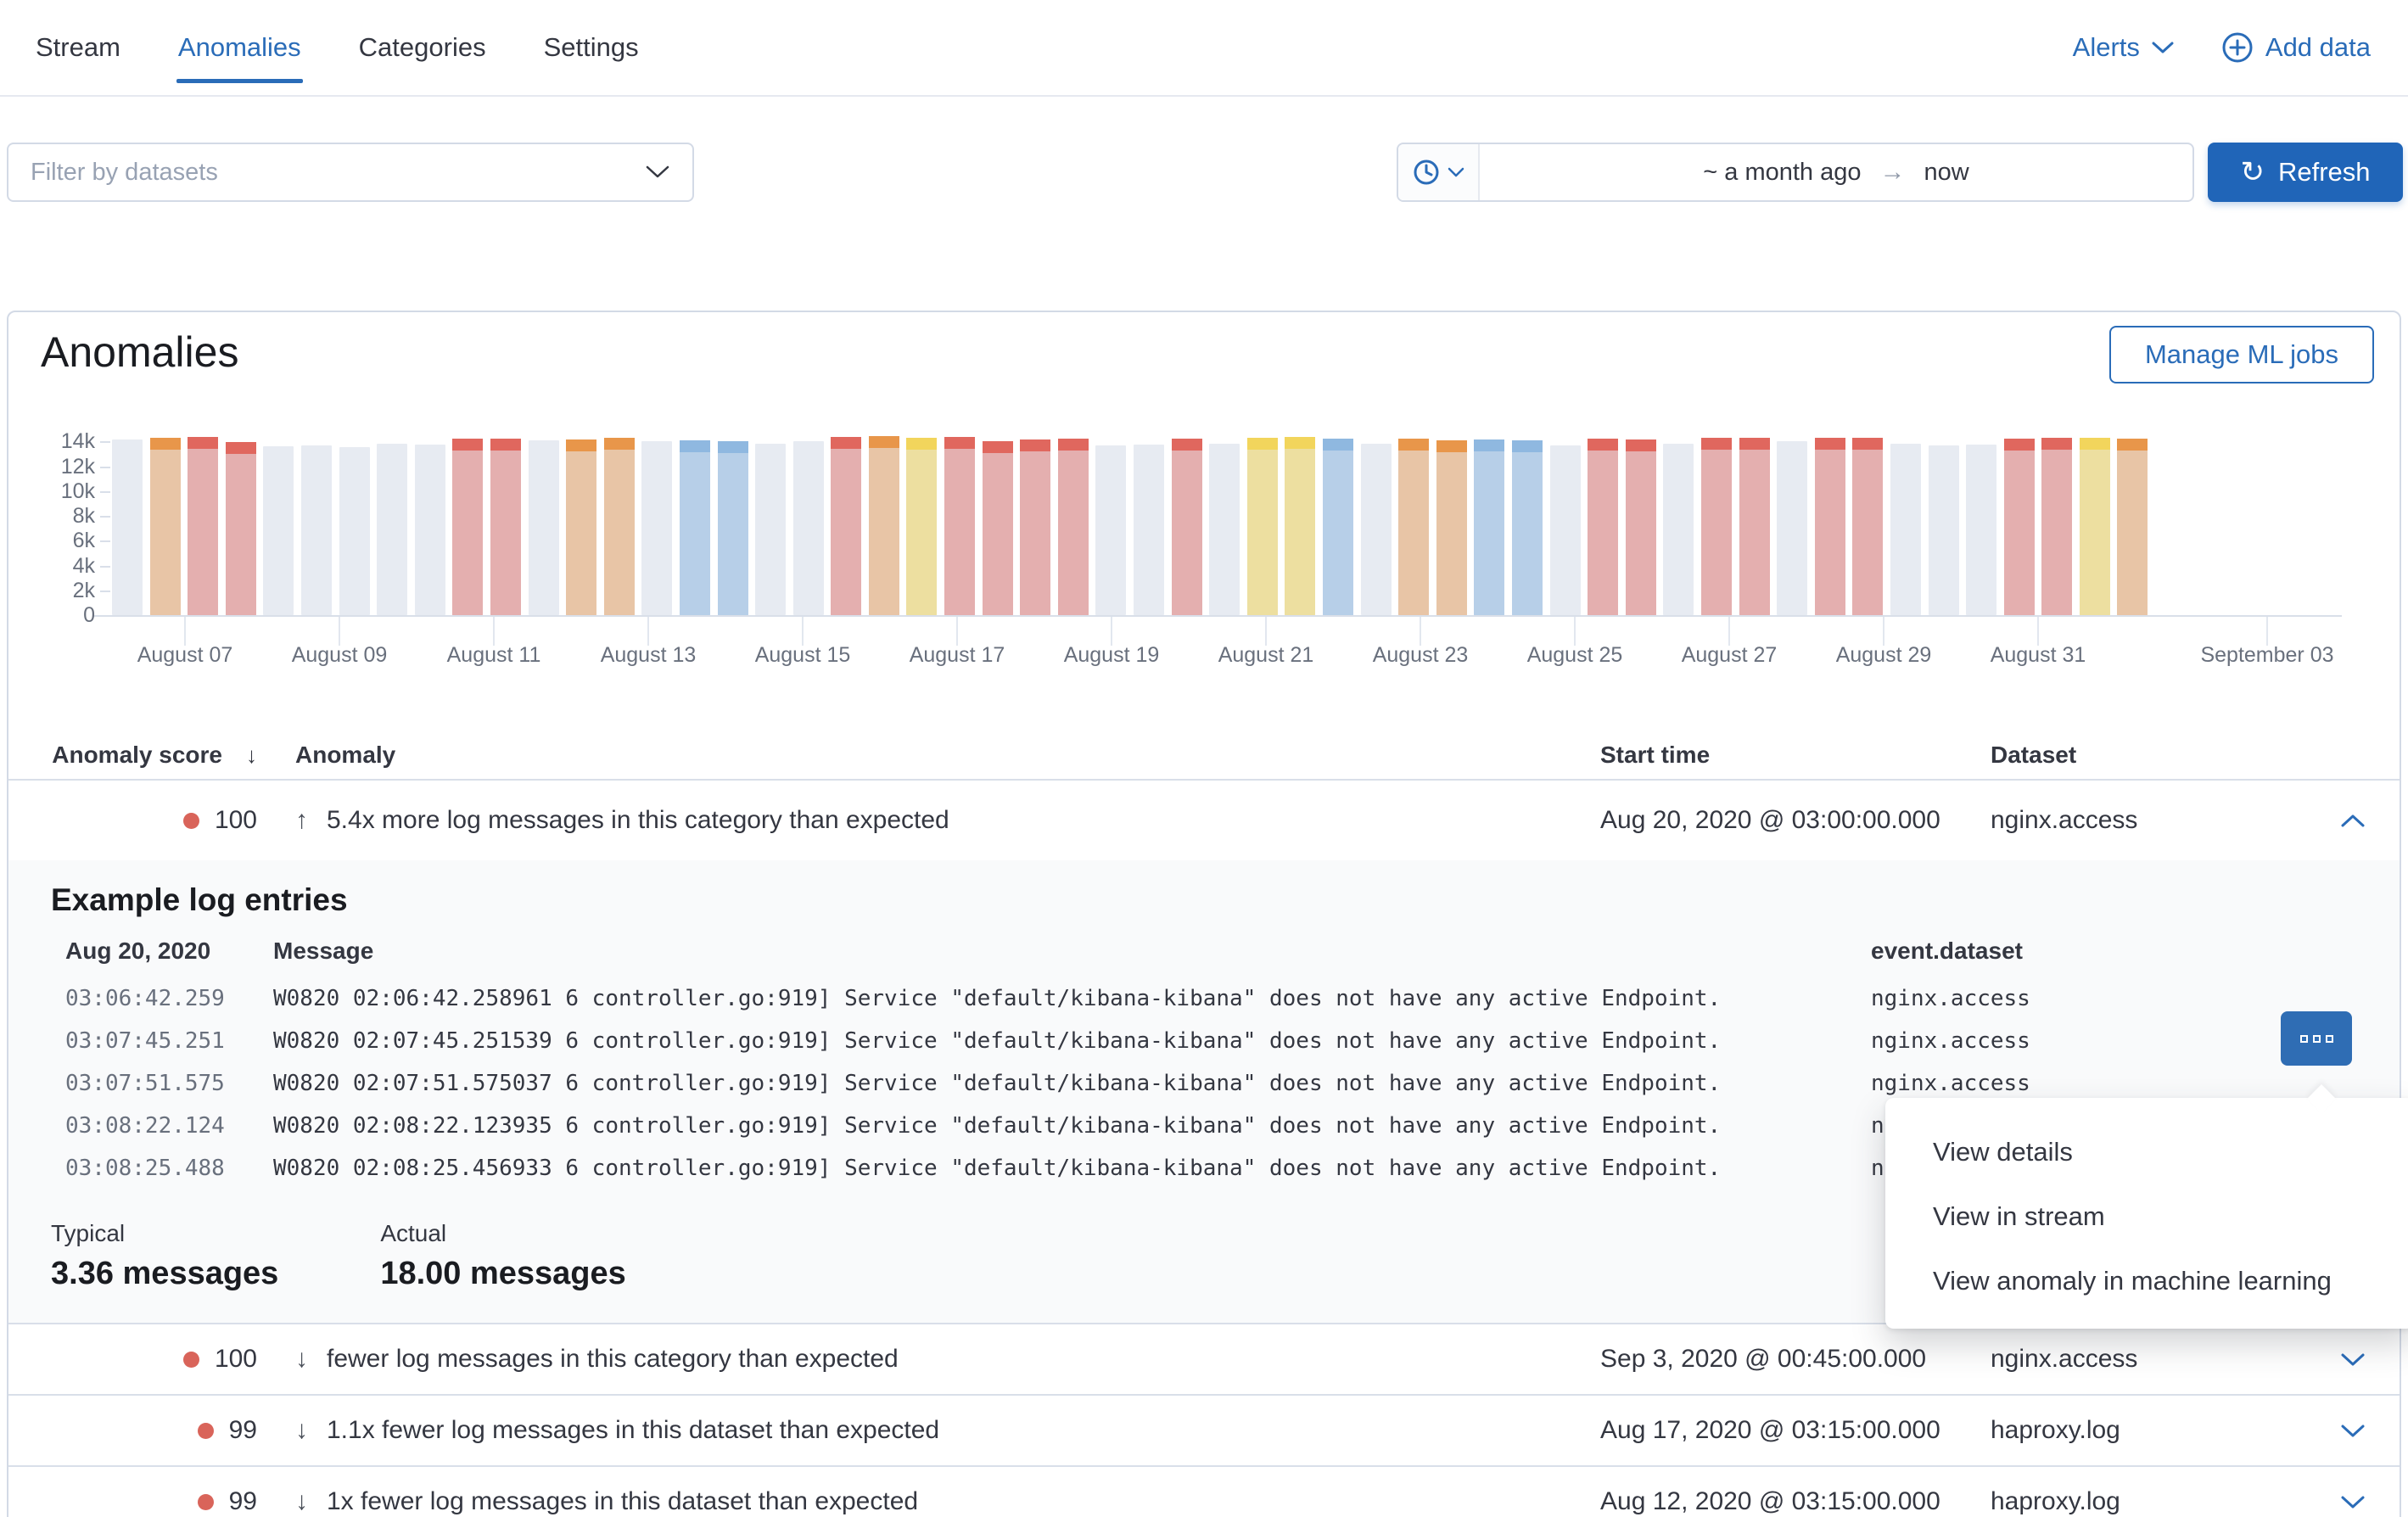 The height and width of the screenshot is (1517, 2408). Describe the element at coordinates (2353, 820) in the screenshot. I see `chevron-up-icon` at that location.